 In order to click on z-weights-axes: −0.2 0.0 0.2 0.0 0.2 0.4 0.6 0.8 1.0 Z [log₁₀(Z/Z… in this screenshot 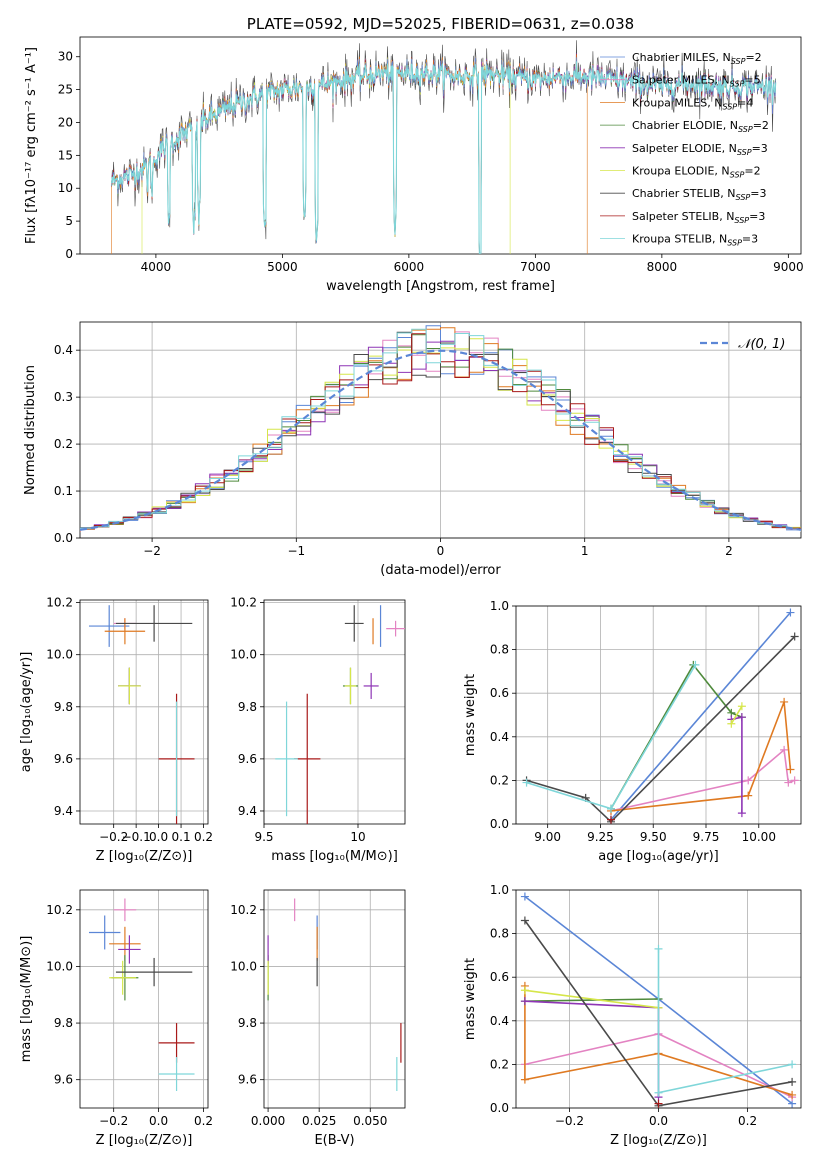, I will do `click(632, 1015)`.